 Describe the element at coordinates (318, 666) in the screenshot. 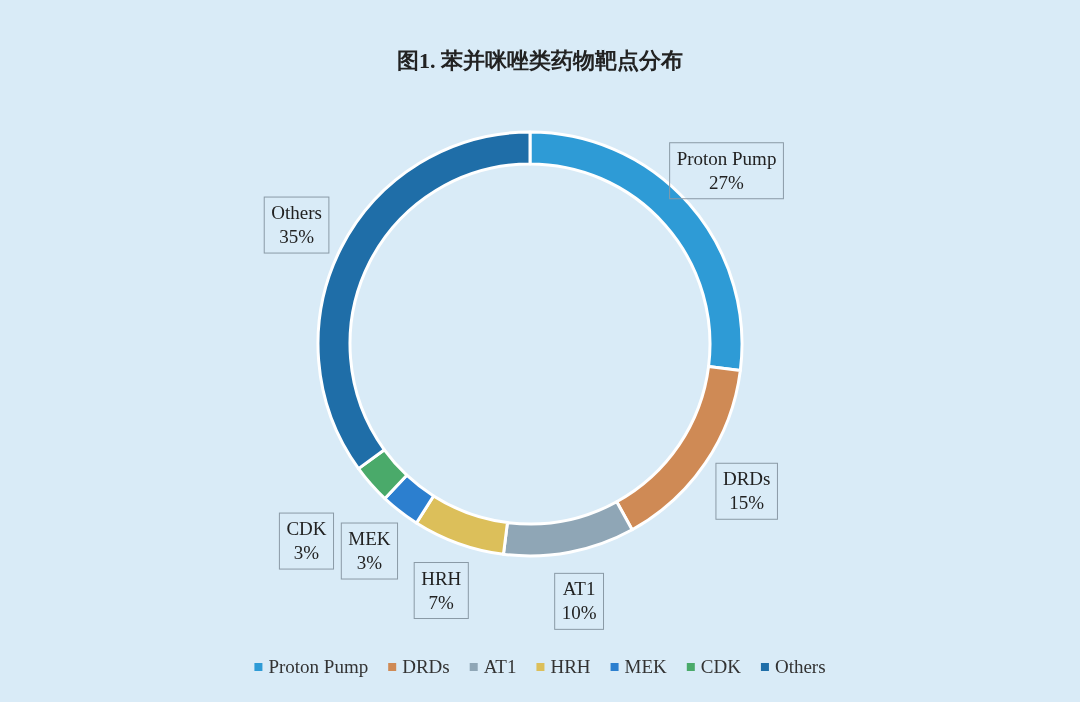

I see `legend-label: Proton Pump` at that location.